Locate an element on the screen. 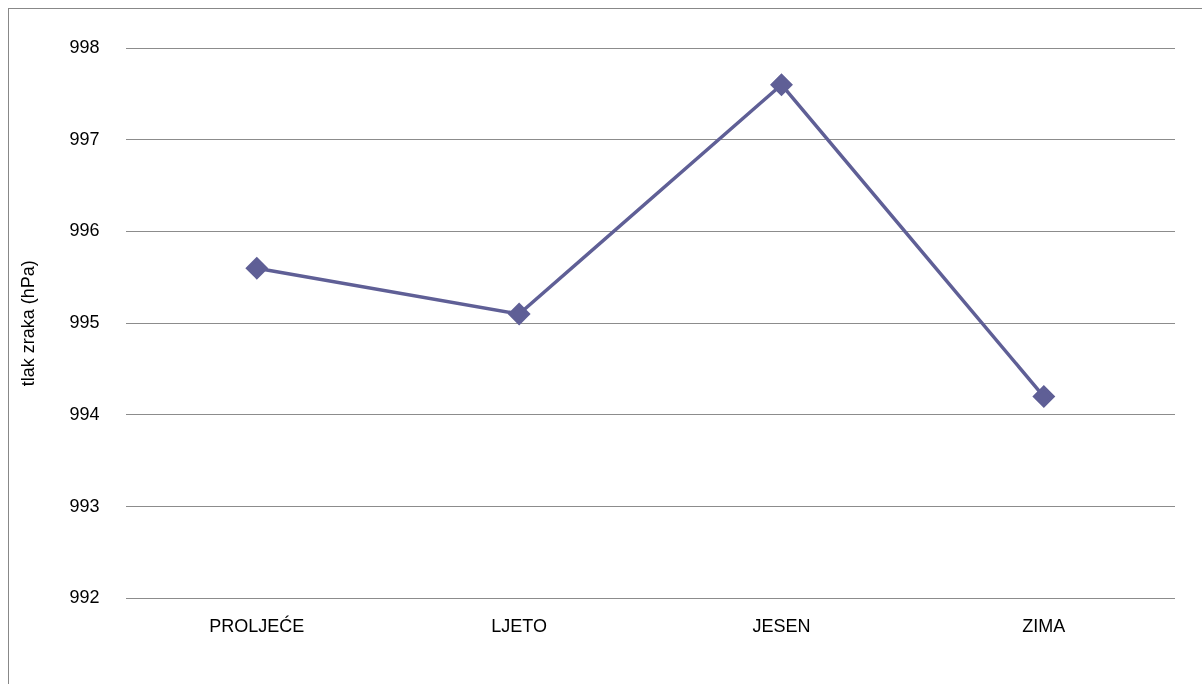 Image resolution: width=1202 pixels, height=684 pixels. y-tick-label: 997 is located at coordinates (84, 138).